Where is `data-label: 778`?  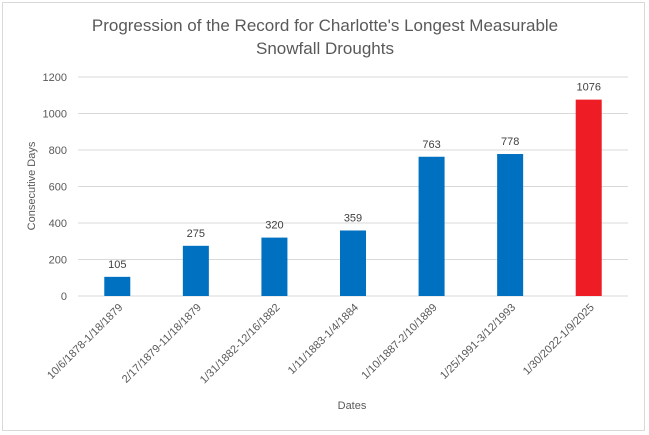
data-label: 778 is located at coordinates (510, 142).